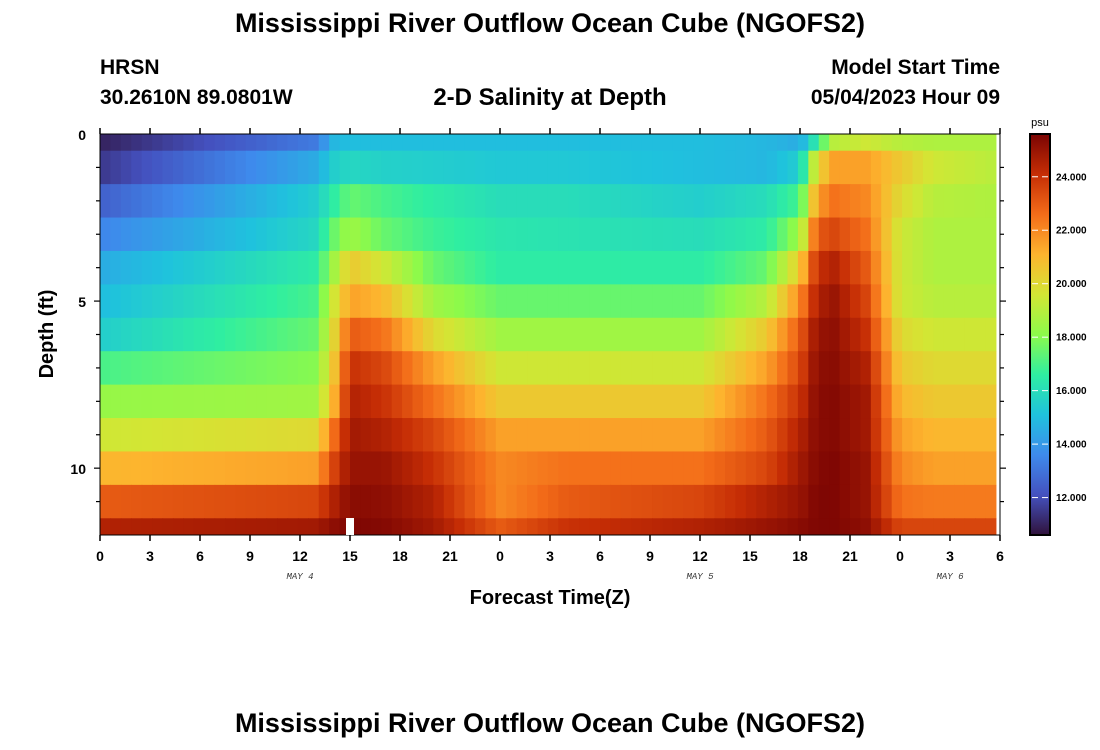 This screenshot has height=750, width=1100. What do you see at coordinates (915, 67) in the screenshot?
I see `model-start-label: Model Start Time` at bounding box center [915, 67].